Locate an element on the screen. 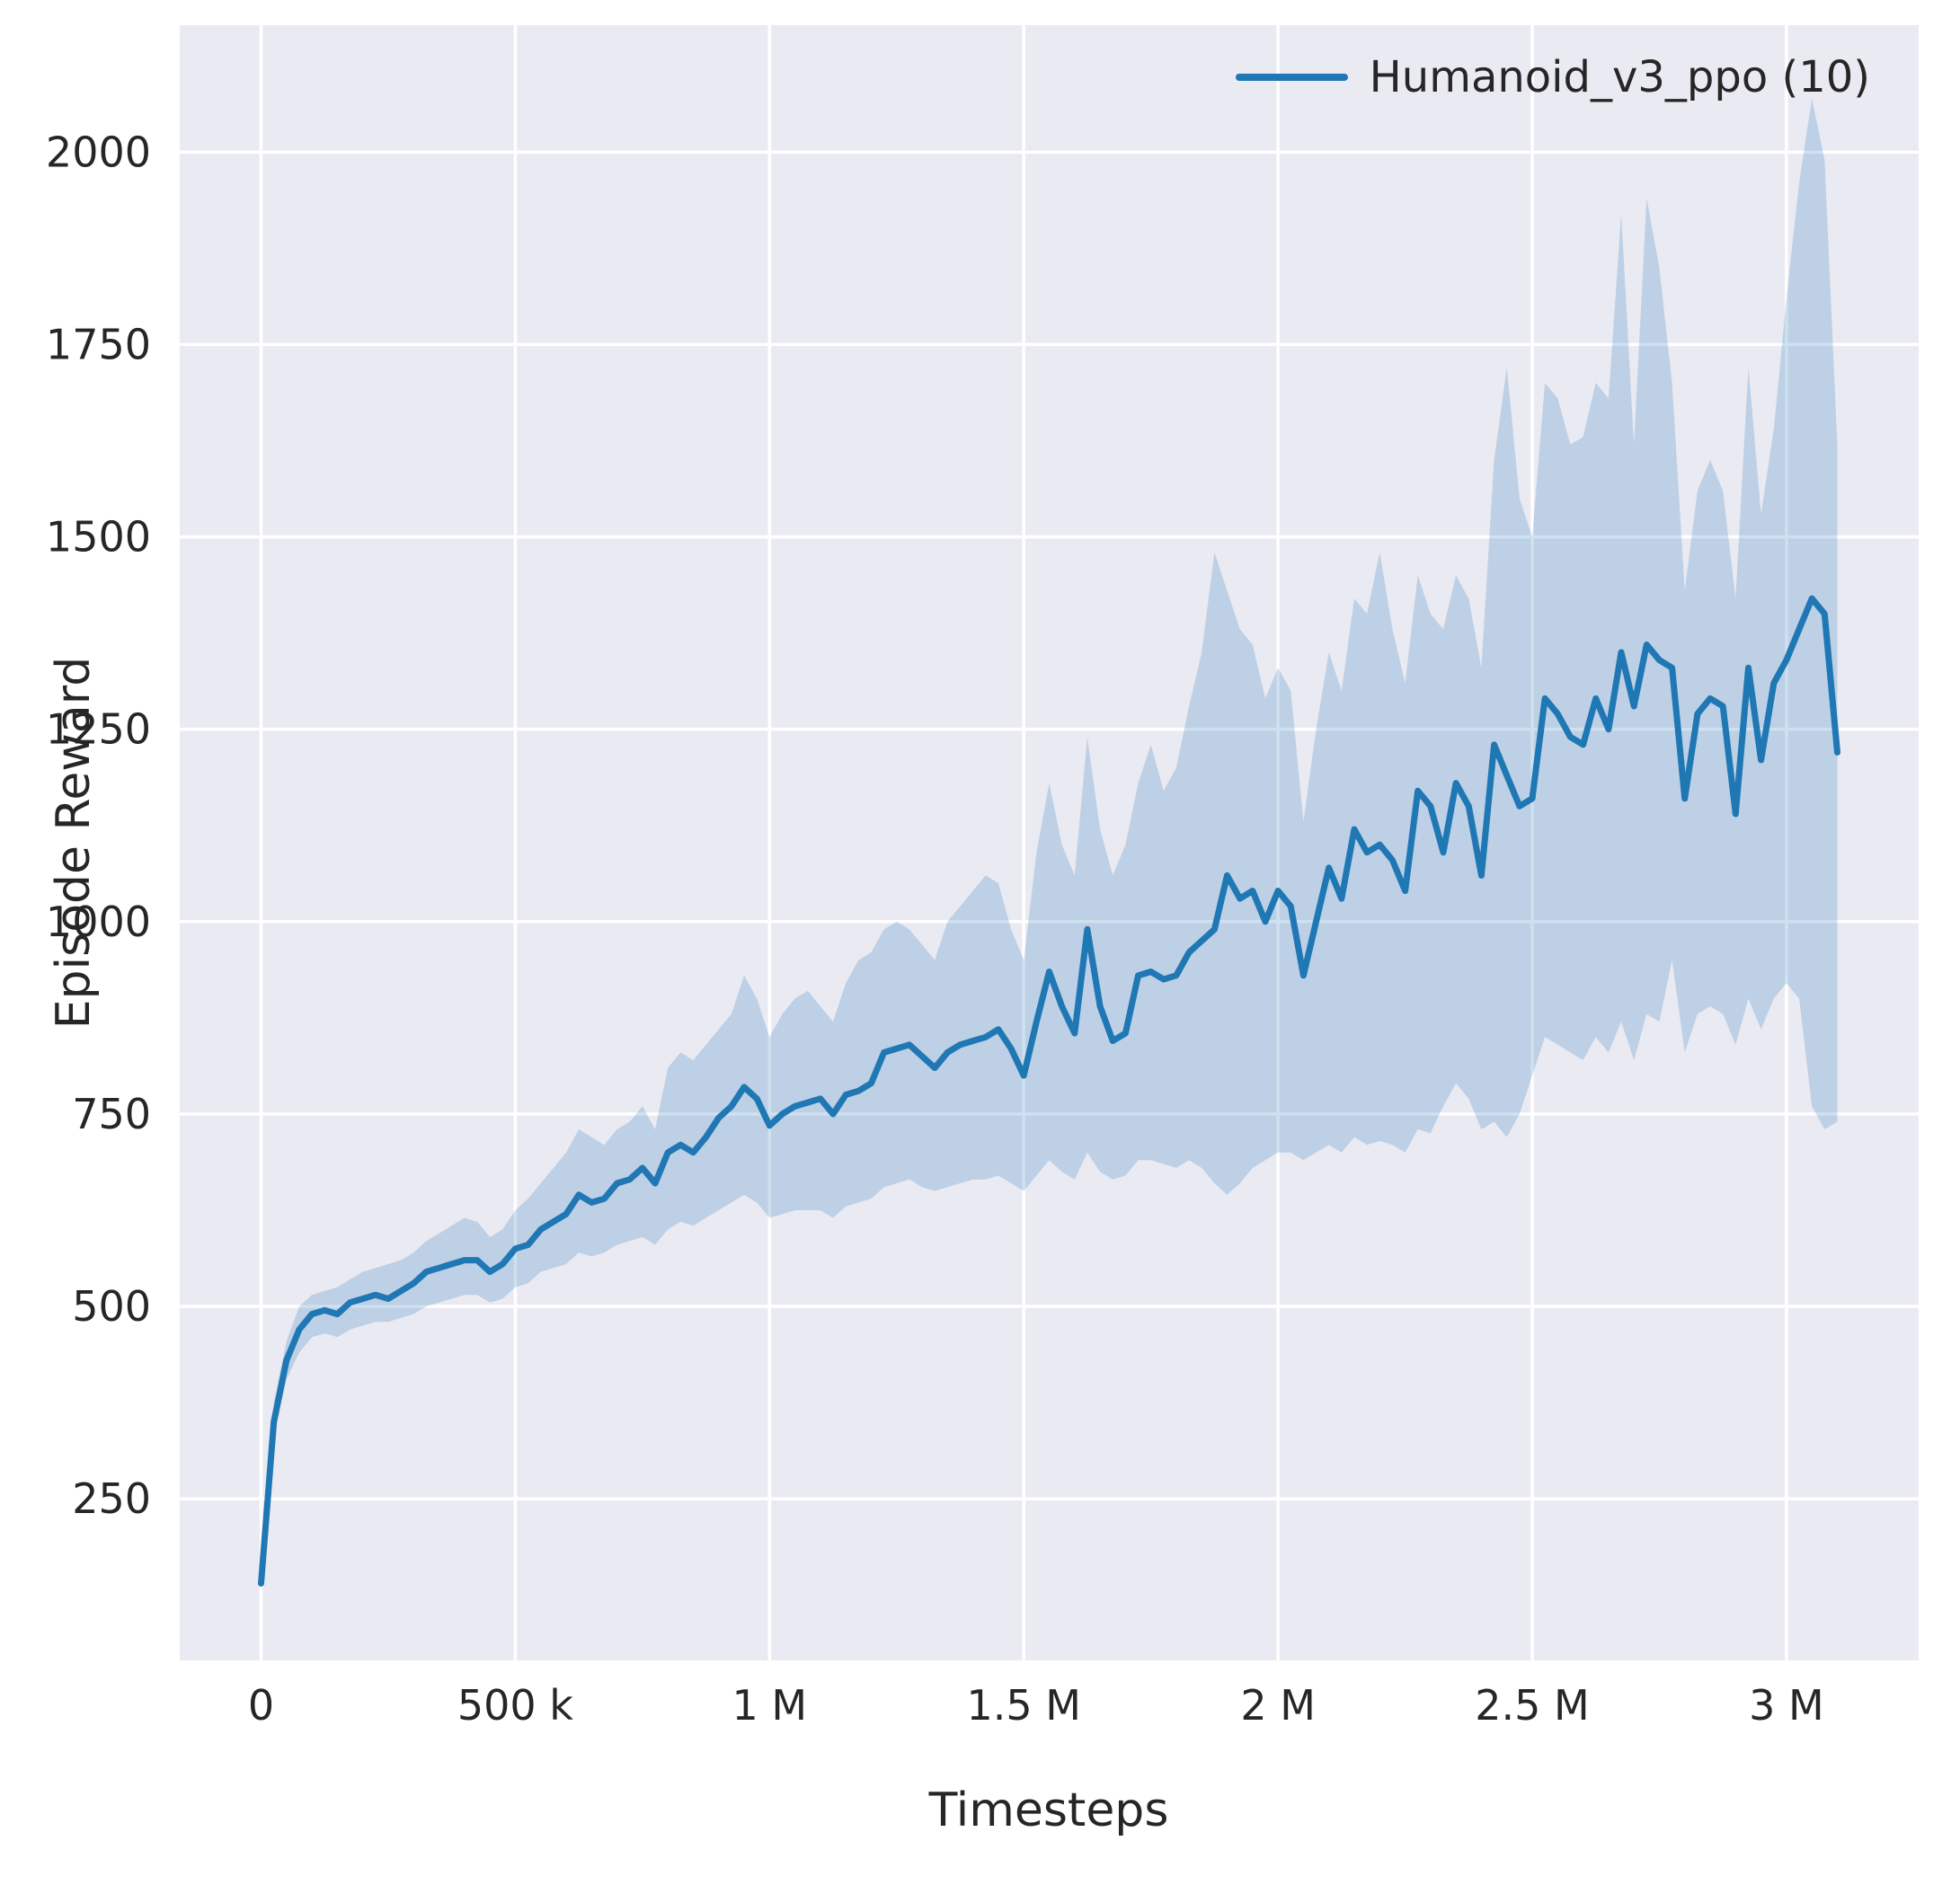 The width and height of the screenshot is (1960, 1885). y-tick-label: 1500 is located at coordinates (99, 537).